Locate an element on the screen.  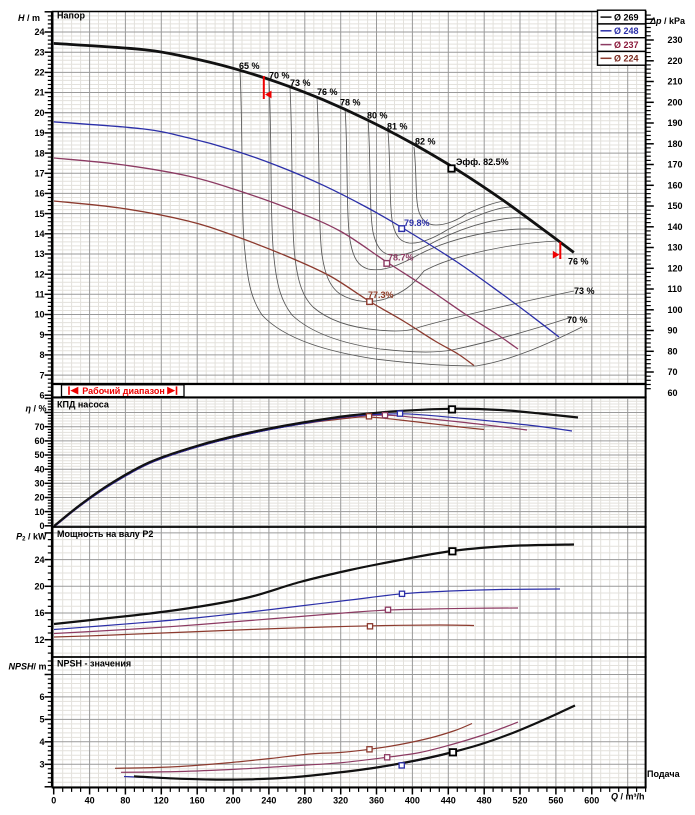
svg-text: 480 is located at coordinates (484, 801).